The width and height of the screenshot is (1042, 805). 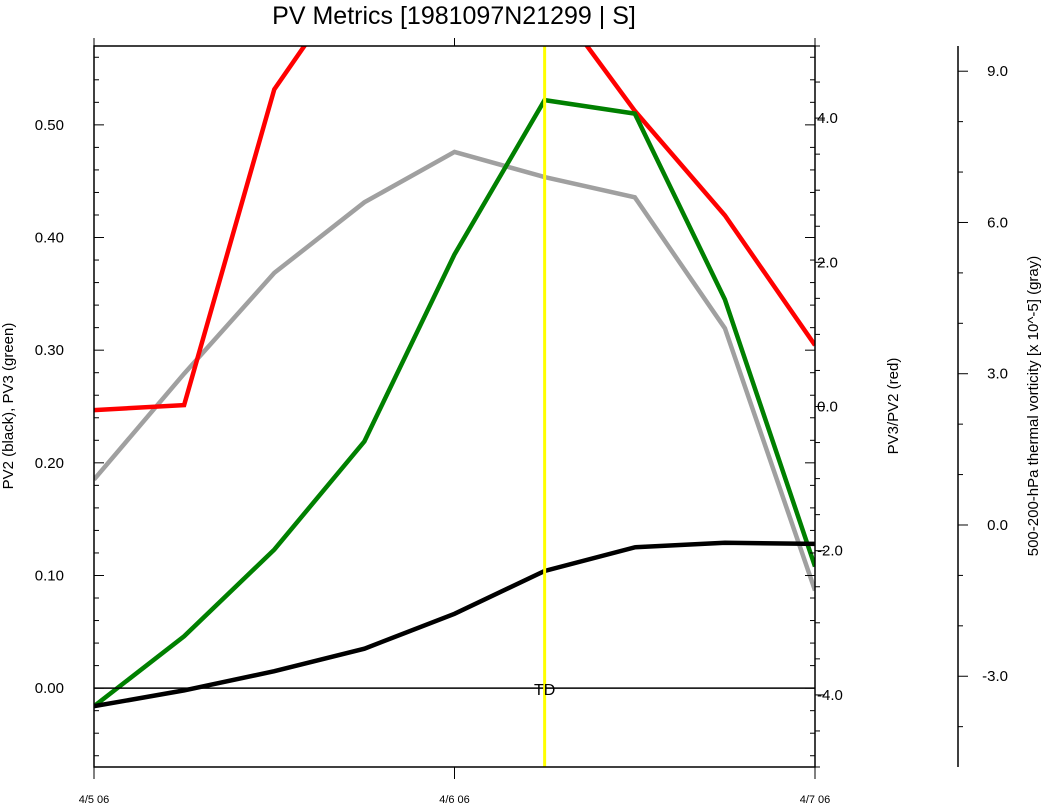 I want to click on chart-title: PV Metrics [1981097N21299 | S], so click(x=454, y=16).